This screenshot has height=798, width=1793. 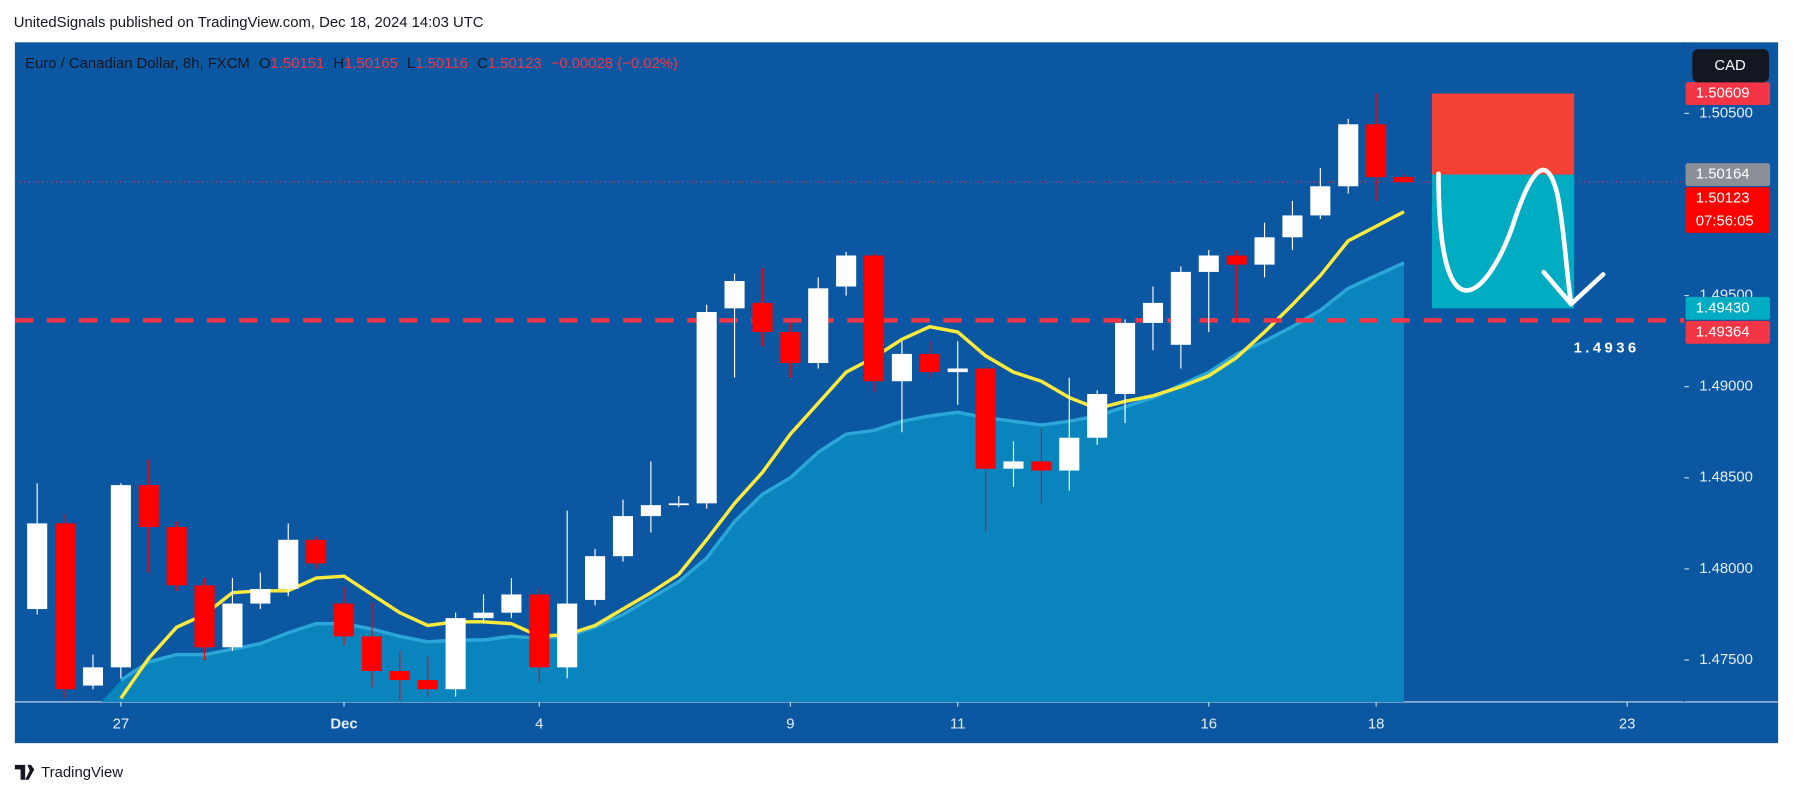 I want to click on ohlc-letter: O, so click(x=265, y=64).